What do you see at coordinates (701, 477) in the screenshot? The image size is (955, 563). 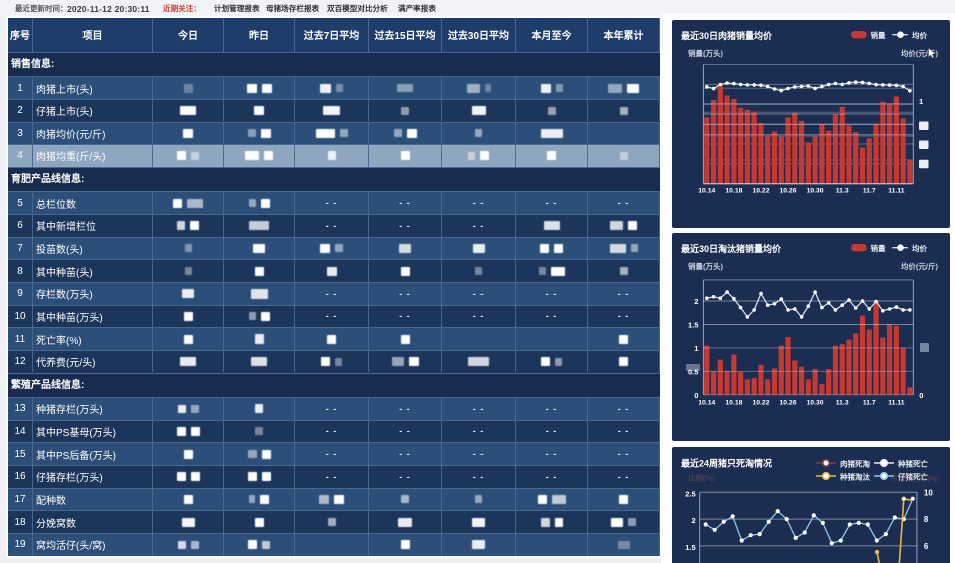 I see `svg-text: 比例(%)` at bounding box center [701, 477].